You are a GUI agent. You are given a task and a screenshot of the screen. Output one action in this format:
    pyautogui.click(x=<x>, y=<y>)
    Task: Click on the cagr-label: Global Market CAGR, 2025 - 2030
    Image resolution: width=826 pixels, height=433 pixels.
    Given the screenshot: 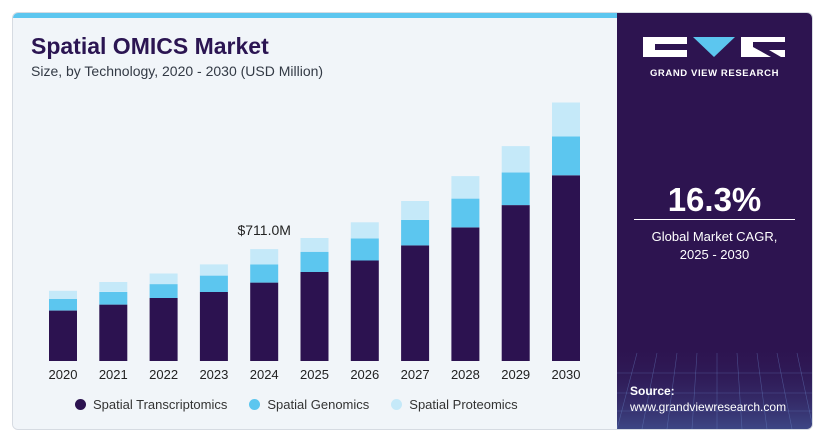 What is the action you would take?
    pyautogui.click(x=714, y=246)
    